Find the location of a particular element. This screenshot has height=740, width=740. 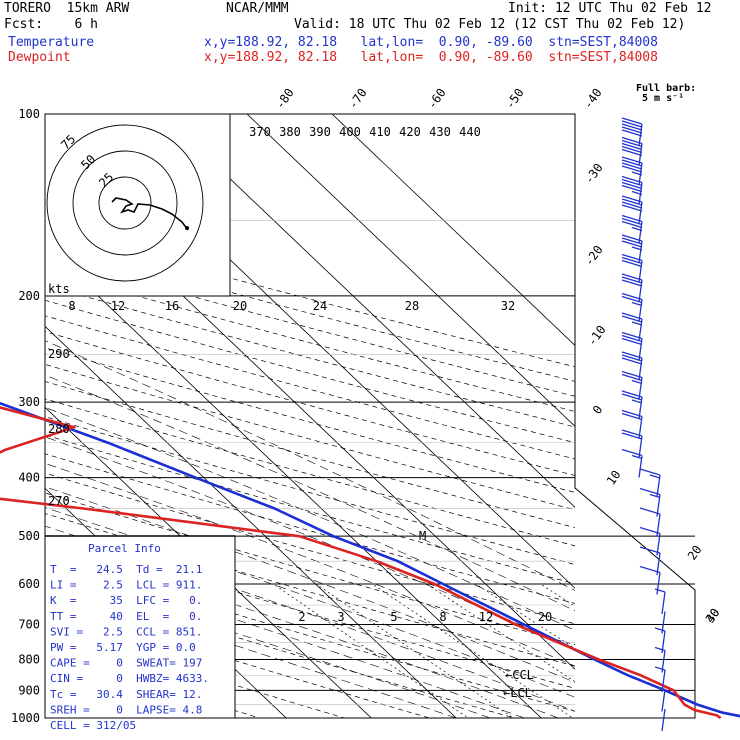

parcel-info-row: TT = 40 EL = 0. is located at coordinates (126, 616).